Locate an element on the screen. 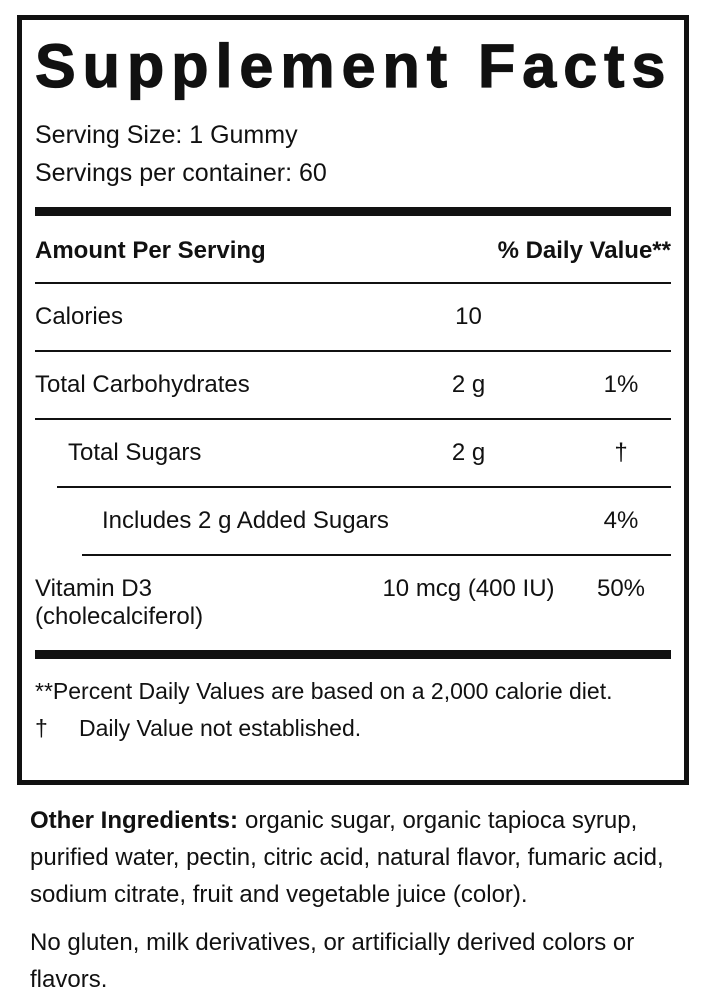 The height and width of the screenshot is (1000, 704). vitamin-d3-name: Vitamin D3 is located at coordinates (93, 589).